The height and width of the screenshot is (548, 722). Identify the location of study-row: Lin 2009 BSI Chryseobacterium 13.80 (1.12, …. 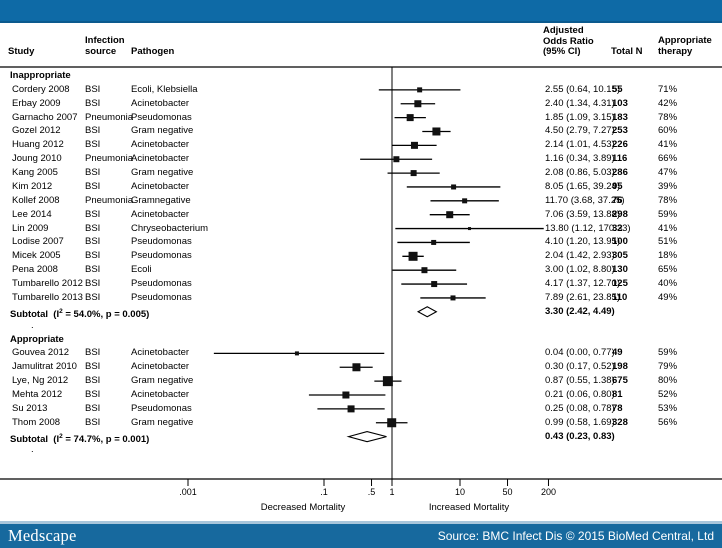
(361, 229).